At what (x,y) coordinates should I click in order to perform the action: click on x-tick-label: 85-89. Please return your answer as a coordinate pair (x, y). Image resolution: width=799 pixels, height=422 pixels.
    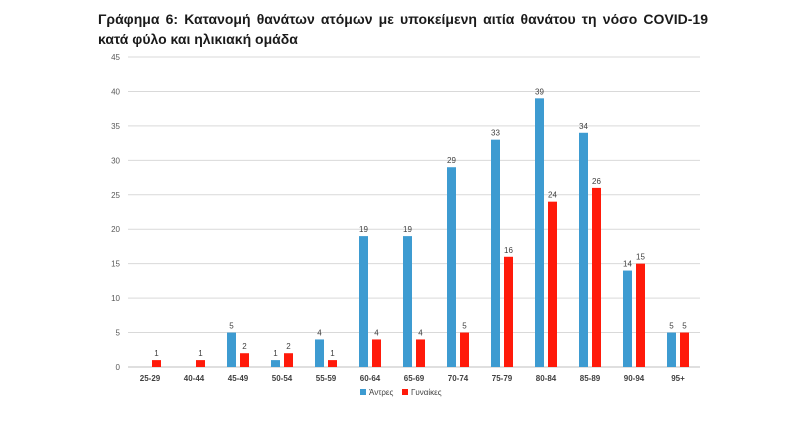
    Looking at the image, I should click on (590, 378).